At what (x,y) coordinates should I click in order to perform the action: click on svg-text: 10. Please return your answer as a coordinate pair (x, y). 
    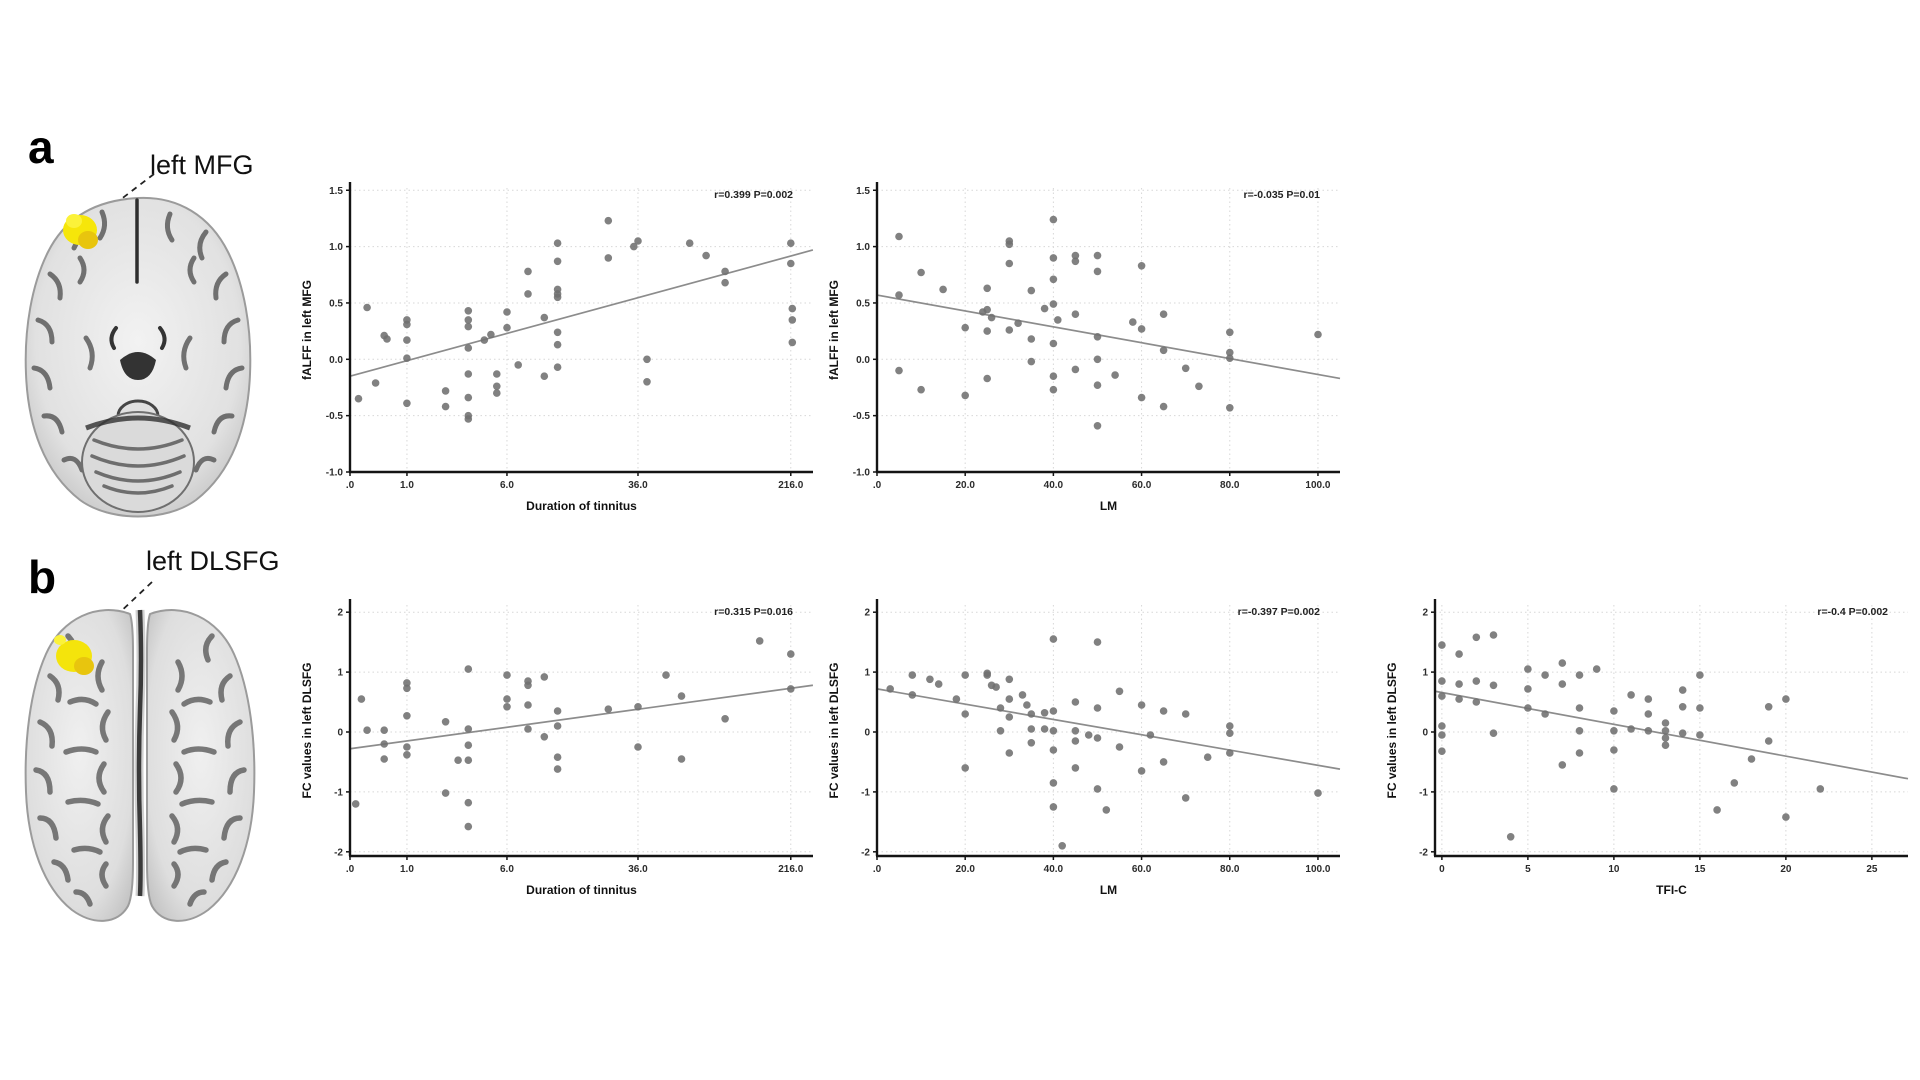
    Looking at the image, I should click on (1614, 869).